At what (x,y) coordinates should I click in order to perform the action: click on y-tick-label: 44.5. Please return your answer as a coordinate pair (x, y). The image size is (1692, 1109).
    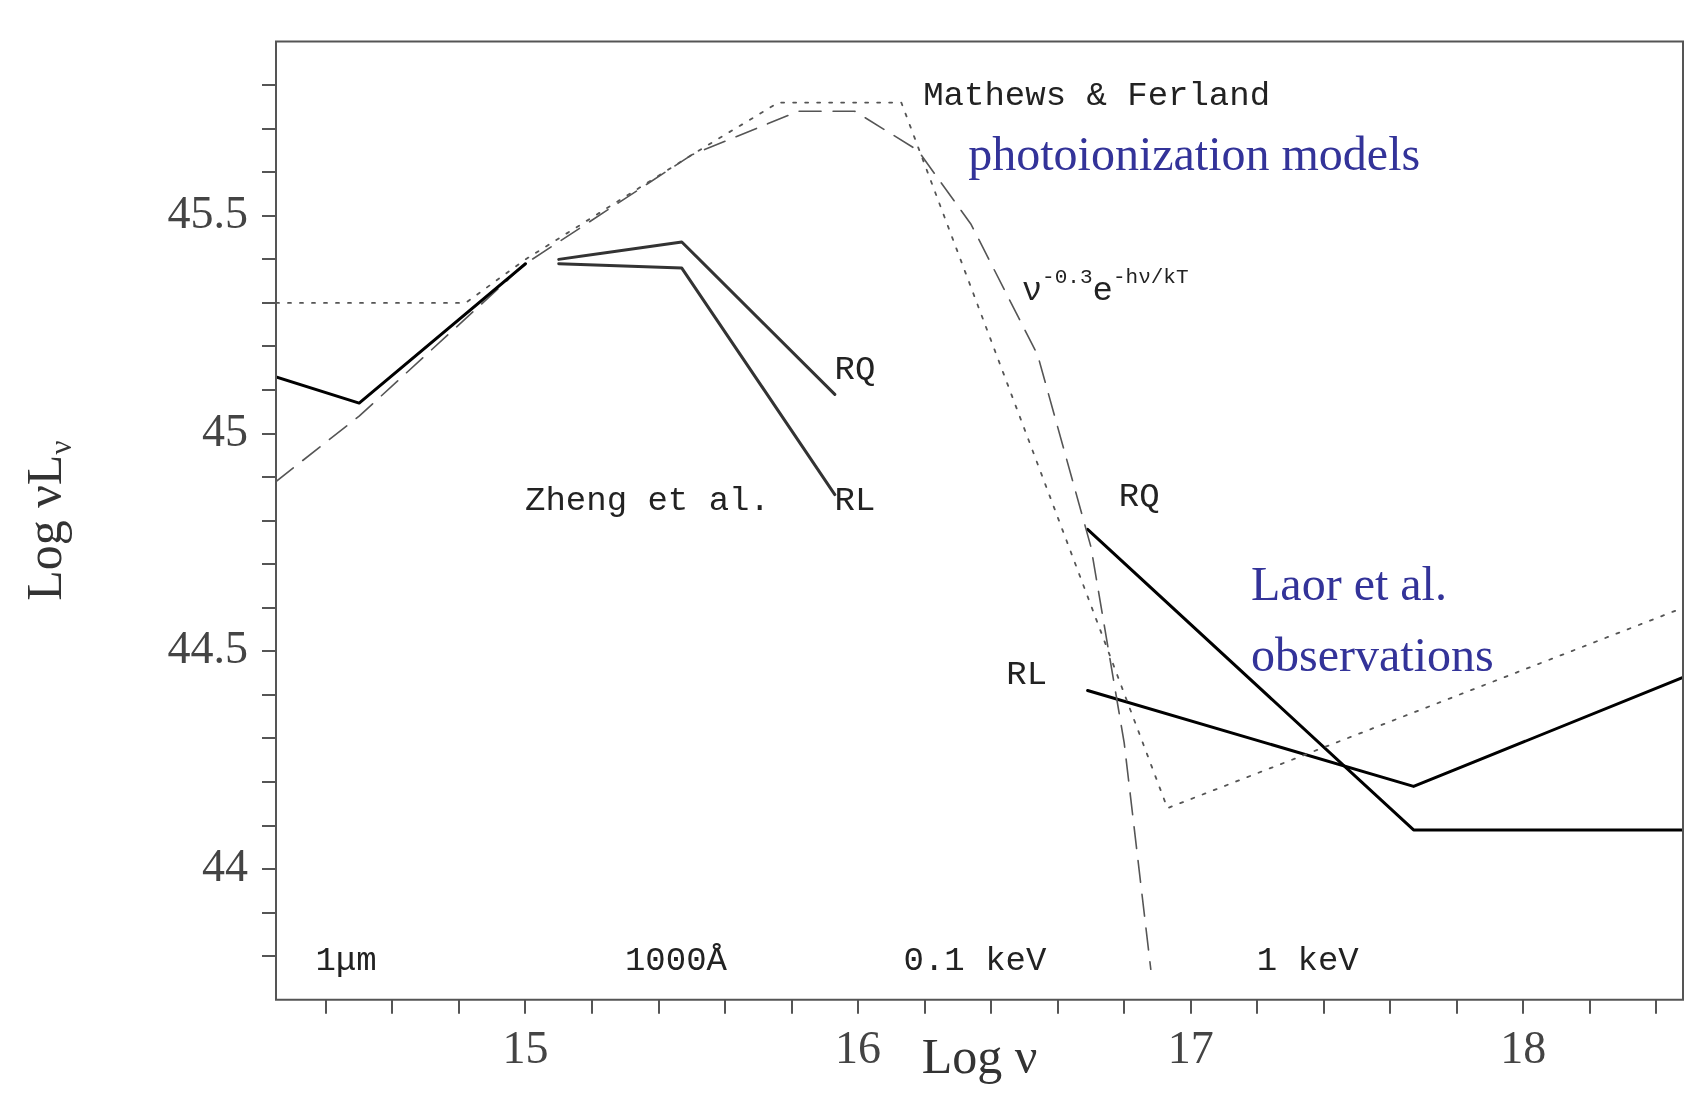
    Looking at the image, I should click on (207, 648).